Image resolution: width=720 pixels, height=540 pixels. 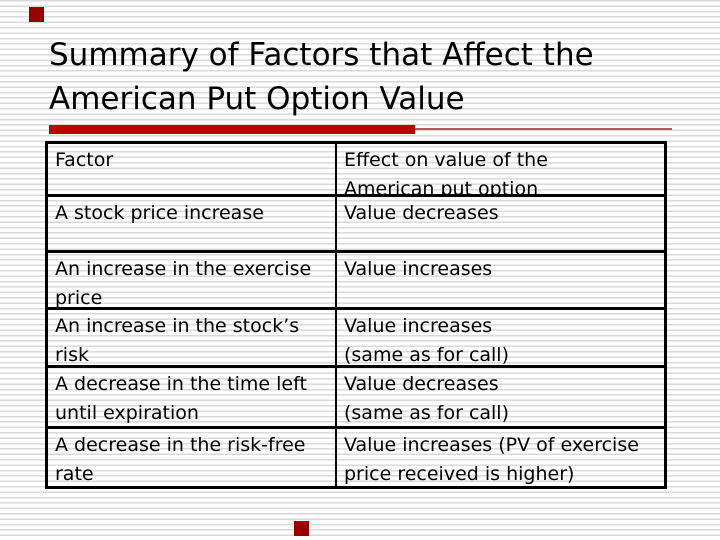 What do you see at coordinates (499, 339) in the screenshot?
I see `effect-cell-row3: Value increases (same as for call)` at bounding box center [499, 339].